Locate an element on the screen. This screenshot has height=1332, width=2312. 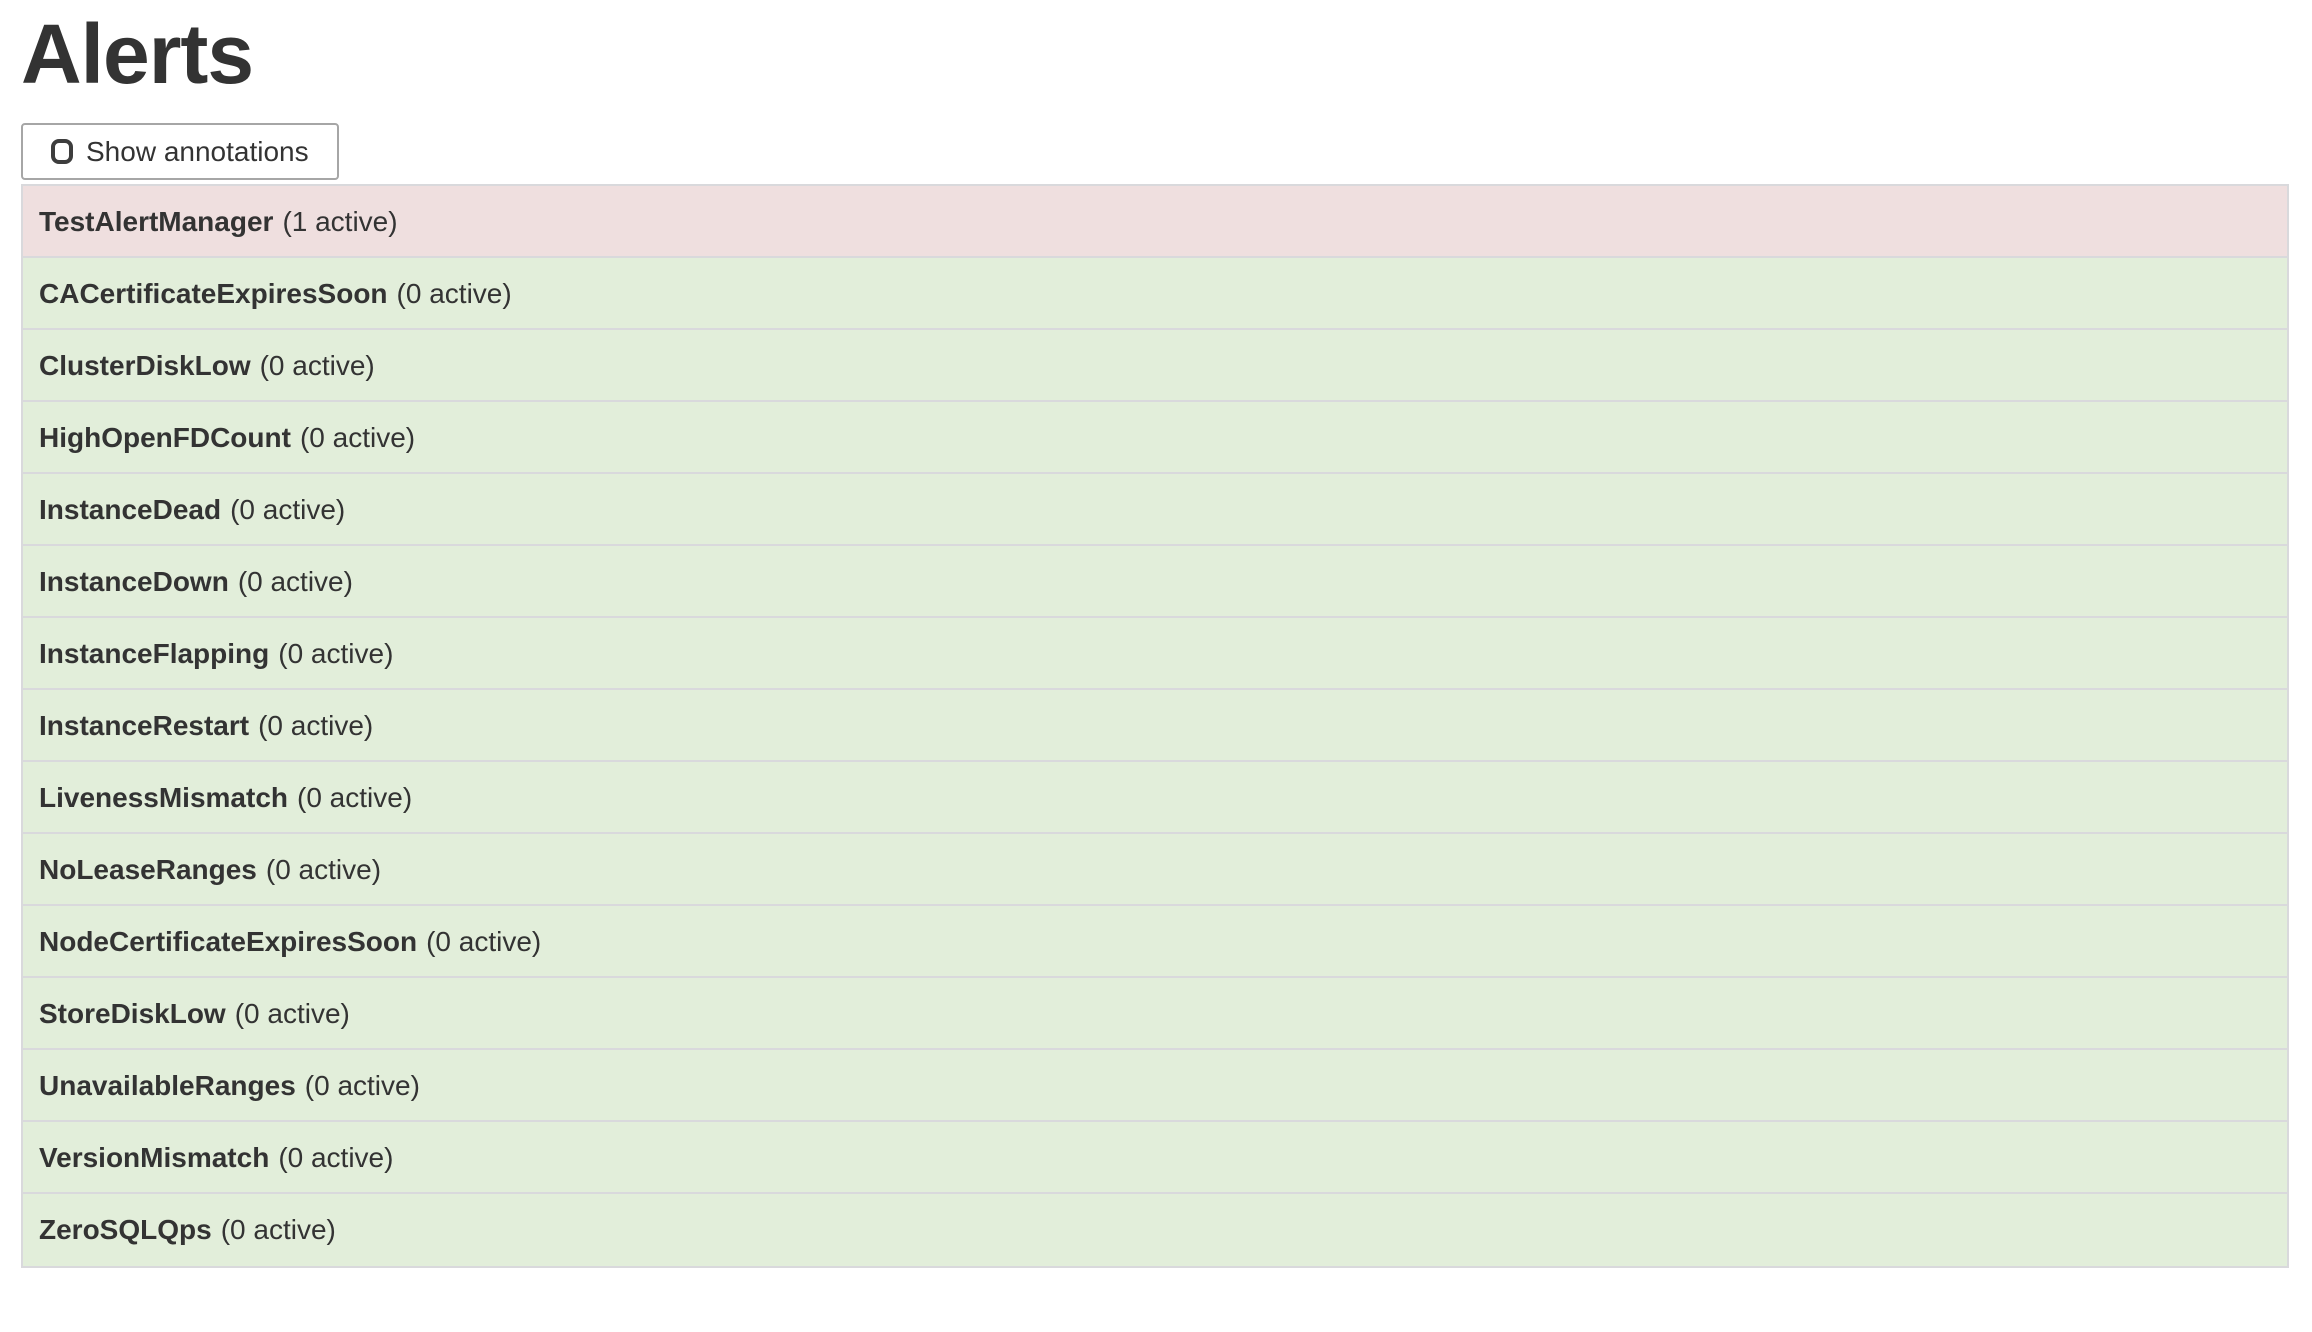
alert-row: VersionMismatch (0 active) is located at coordinates (1155, 1158).